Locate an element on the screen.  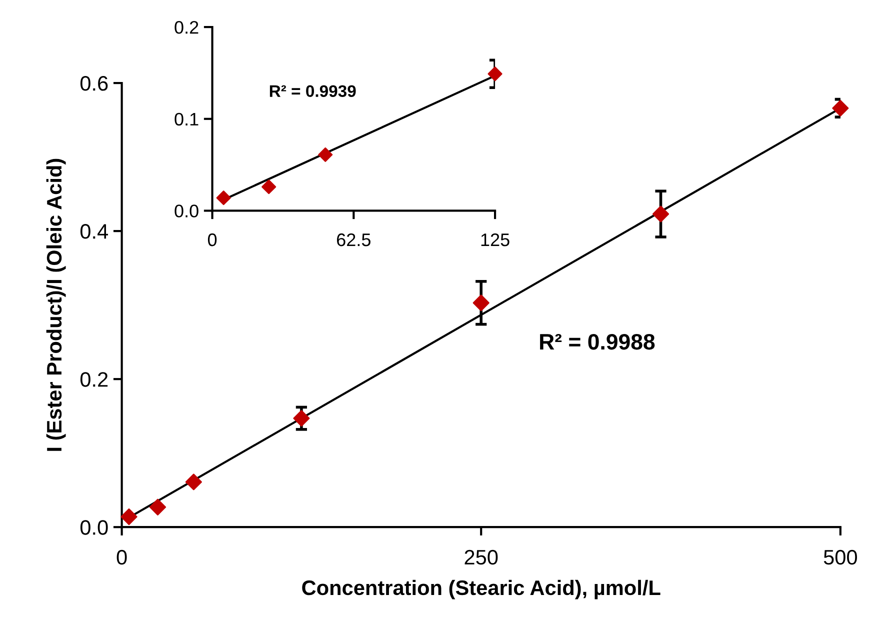
y-axis-title: I (Ester Product)/I (Oleic Acid) is located at coordinates (56, 304).